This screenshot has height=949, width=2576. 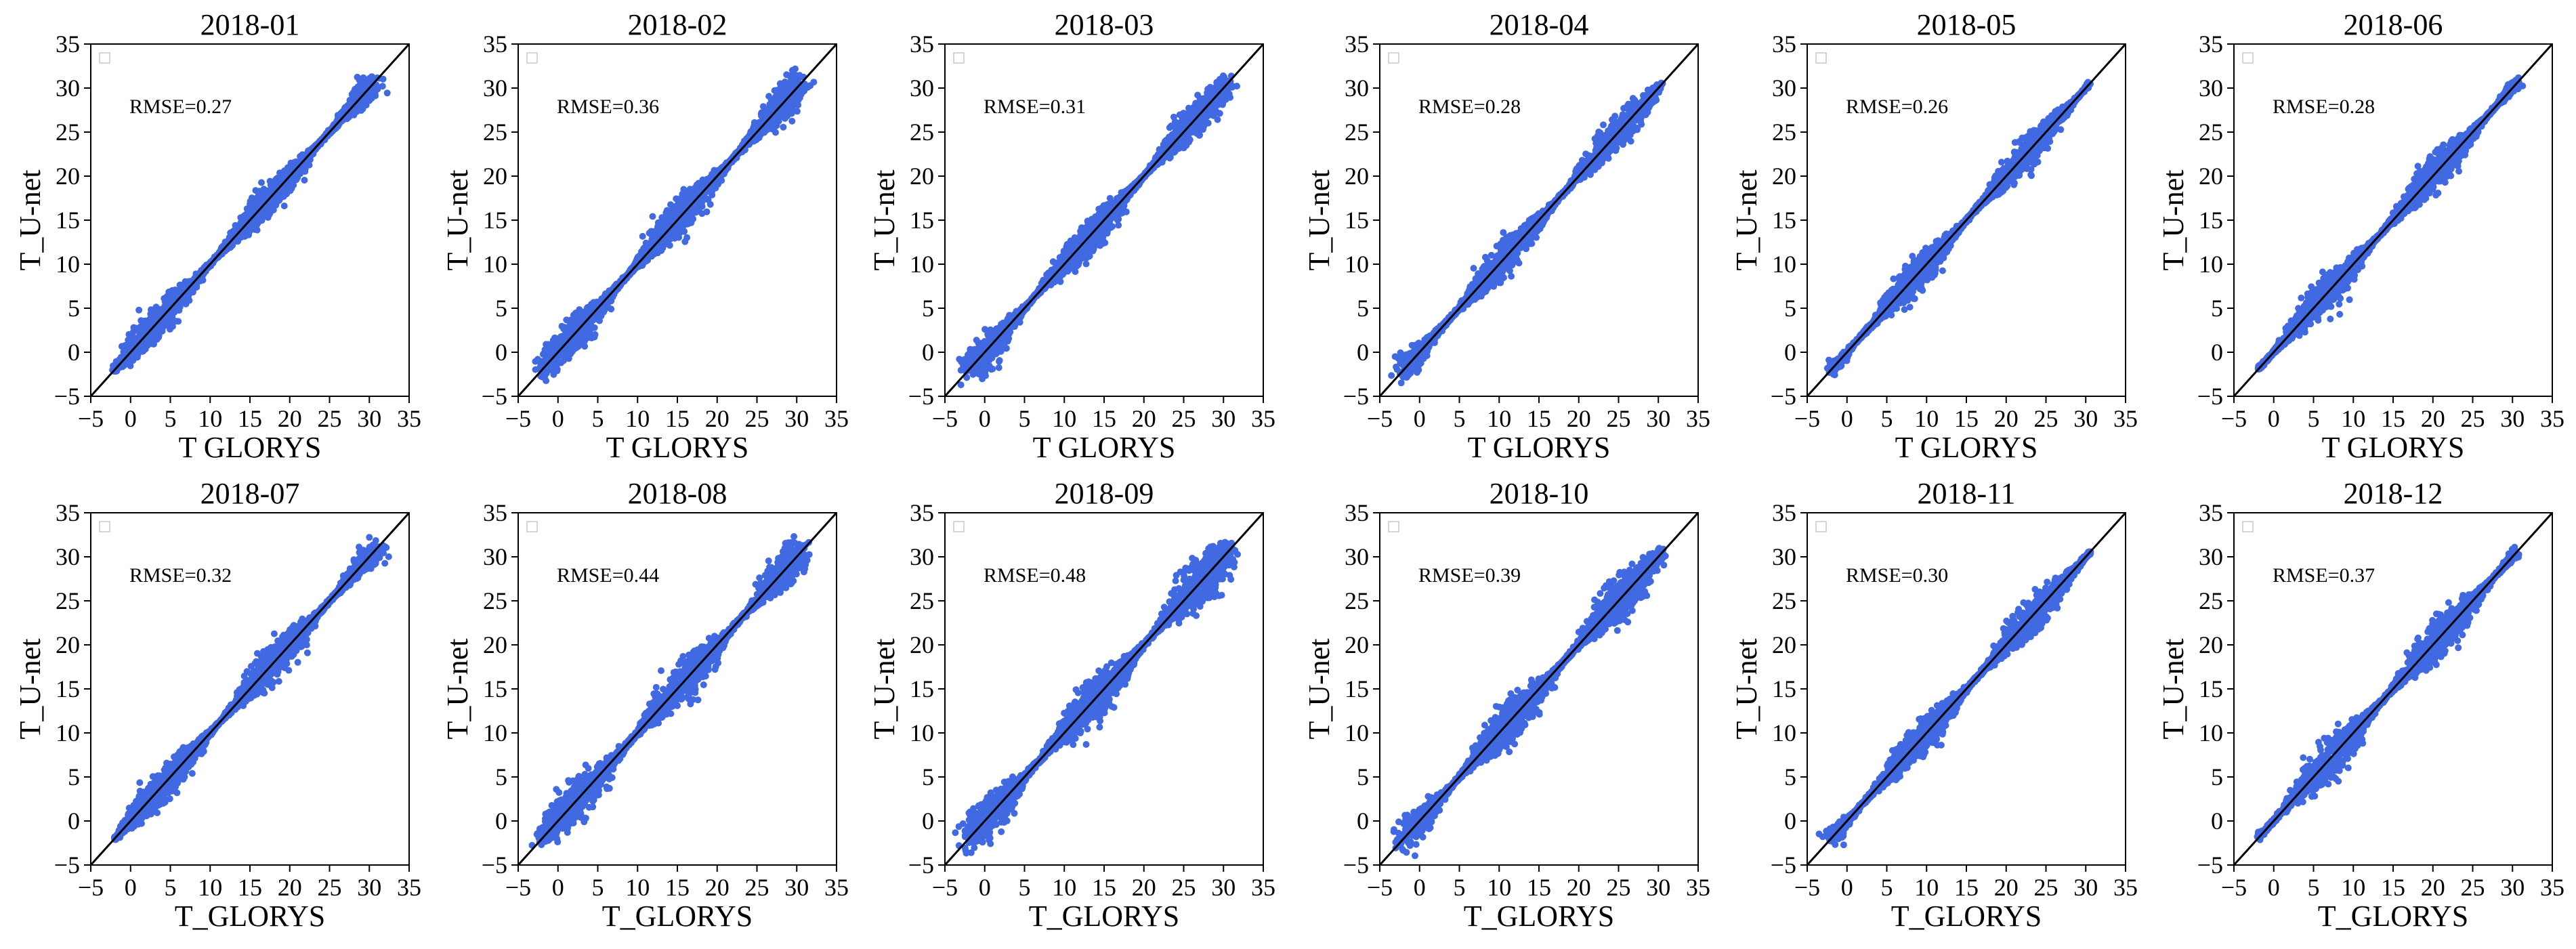 What do you see at coordinates (68, 89) in the screenshot?
I see `y-tick-label: 30` at bounding box center [68, 89].